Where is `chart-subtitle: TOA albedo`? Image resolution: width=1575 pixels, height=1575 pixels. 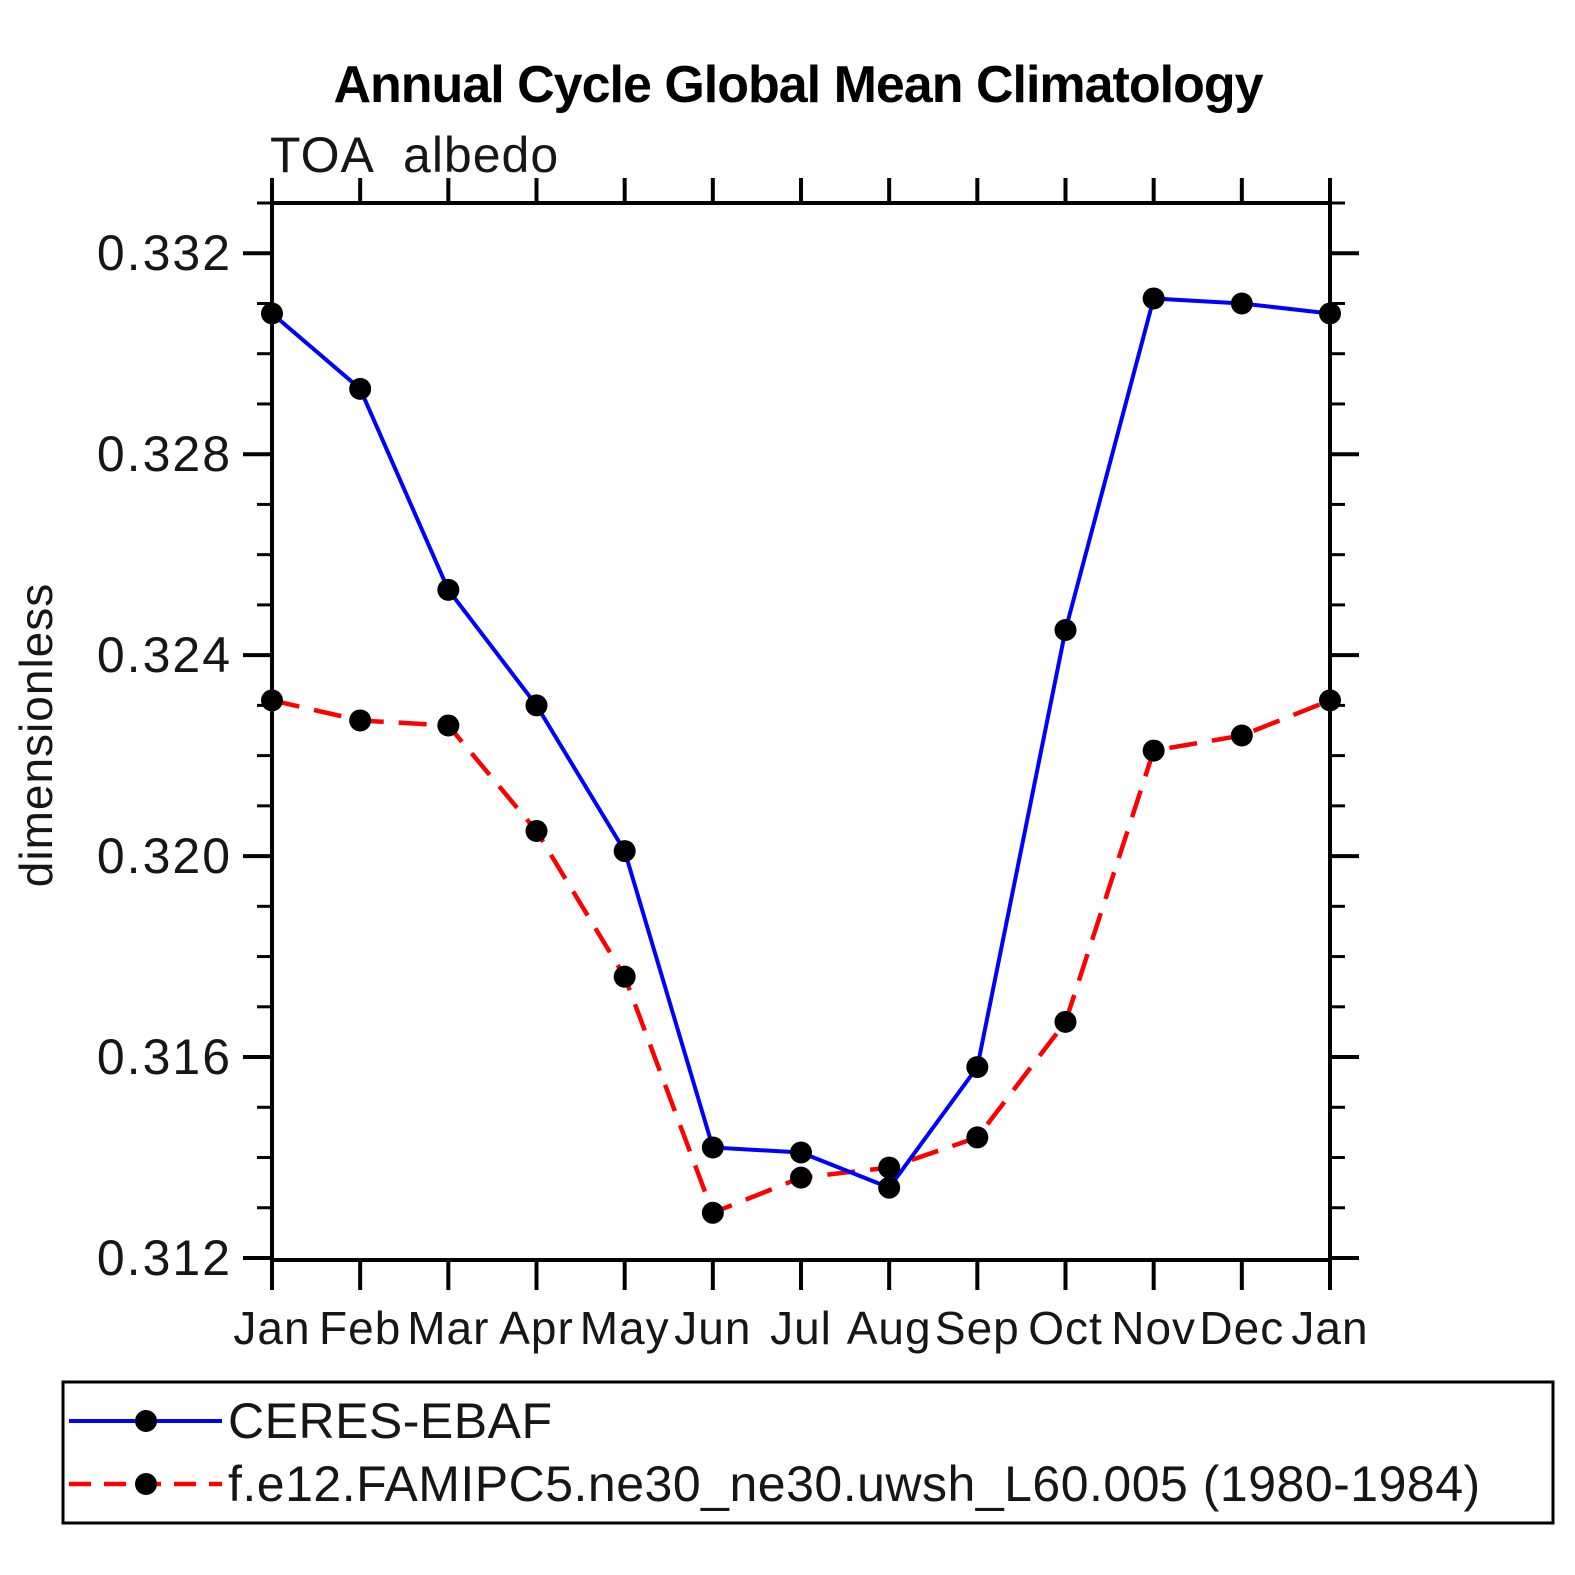
chart-subtitle: TOA albedo is located at coordinates (414, 155).